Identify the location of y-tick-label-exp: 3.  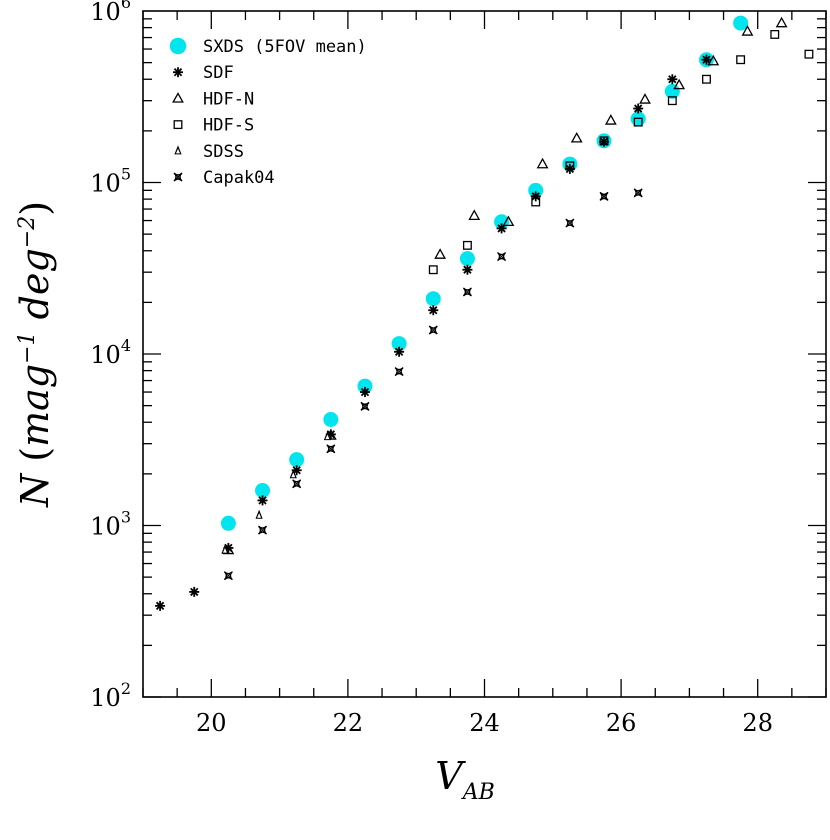
(126, 517).